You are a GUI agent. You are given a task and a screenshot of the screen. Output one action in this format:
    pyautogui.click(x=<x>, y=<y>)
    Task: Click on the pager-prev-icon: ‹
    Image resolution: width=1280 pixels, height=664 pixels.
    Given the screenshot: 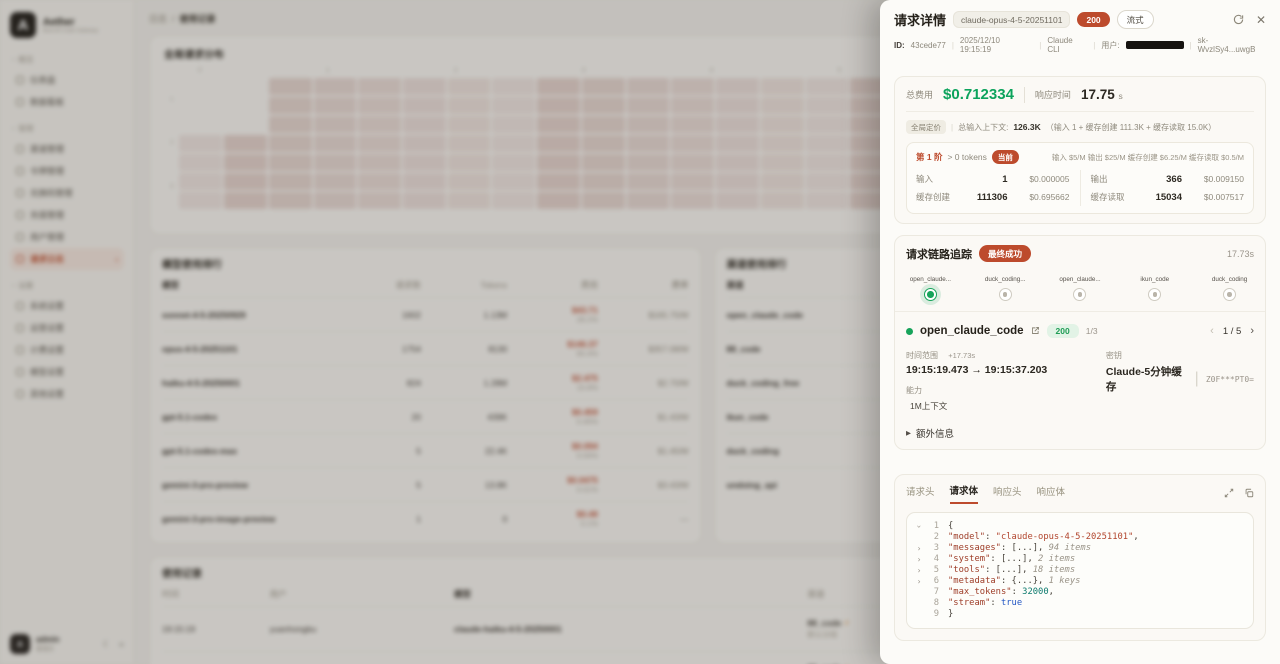 What is the action you would take?
    pyautogui.click(x=1212, y=331)
    